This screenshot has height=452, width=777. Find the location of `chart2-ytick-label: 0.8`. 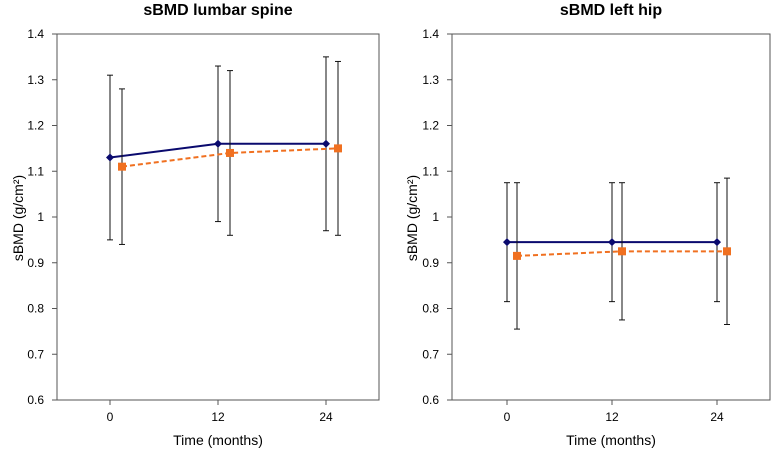

chart2-ytick-label: 0.8 is located at coordinates (430, 309).